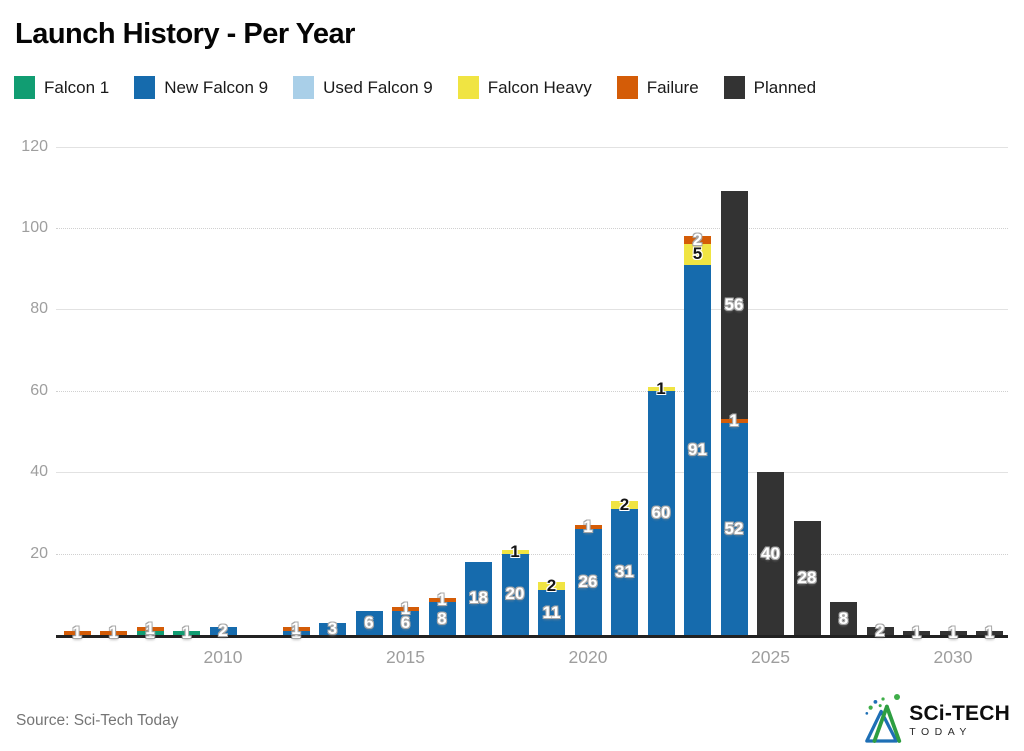 The width and height of the screenshot is (1024, 751). What do you see at coordinates (332, 628) in the screenshot?
I see `bar-value-label: 3` at bounding box center [332, 628].